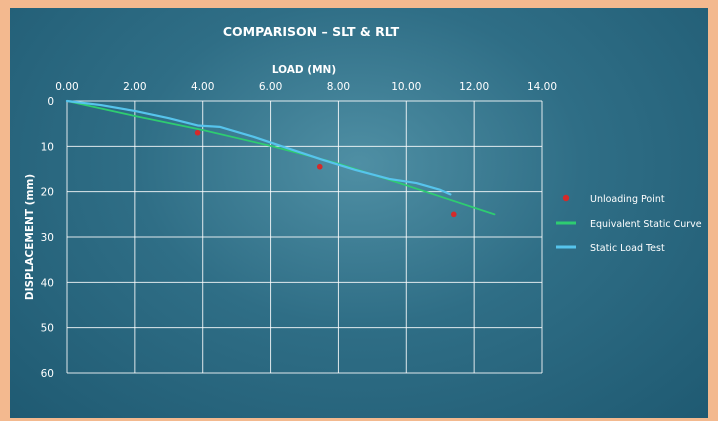 The width and height of the screenshot is (718, 421). I want to click on y-tick-label: 10, so click(47, 147).